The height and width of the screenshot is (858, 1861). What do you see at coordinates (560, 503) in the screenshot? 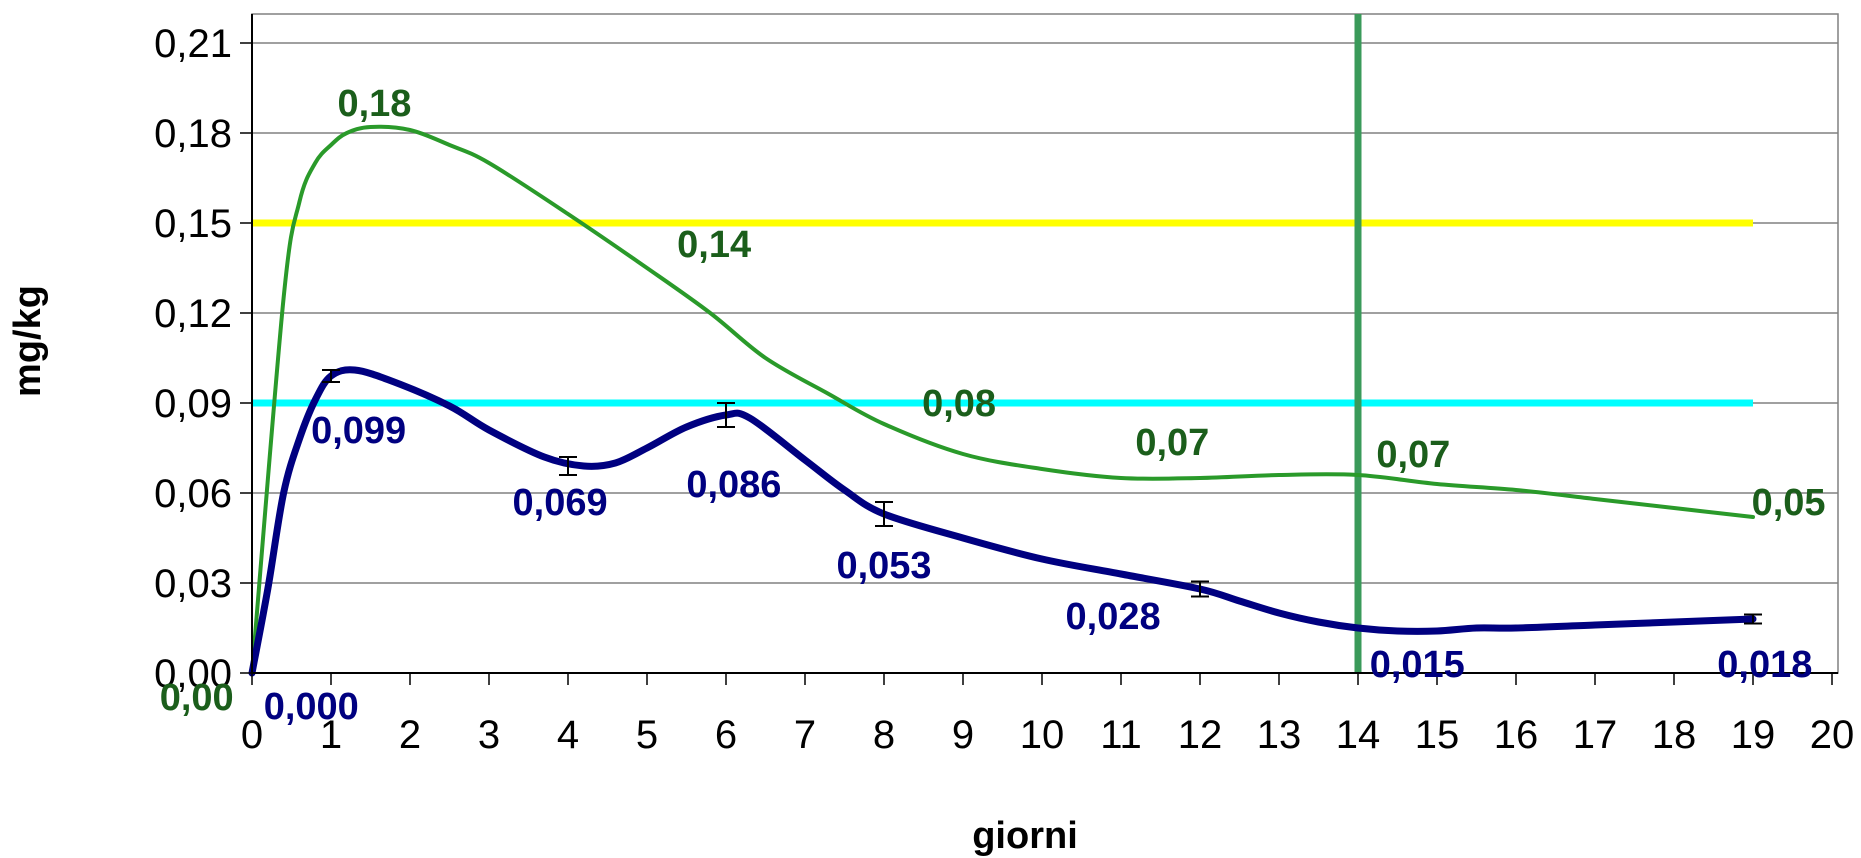
I see `blue-data-label: 0,069` at bounding box center [560, 503].